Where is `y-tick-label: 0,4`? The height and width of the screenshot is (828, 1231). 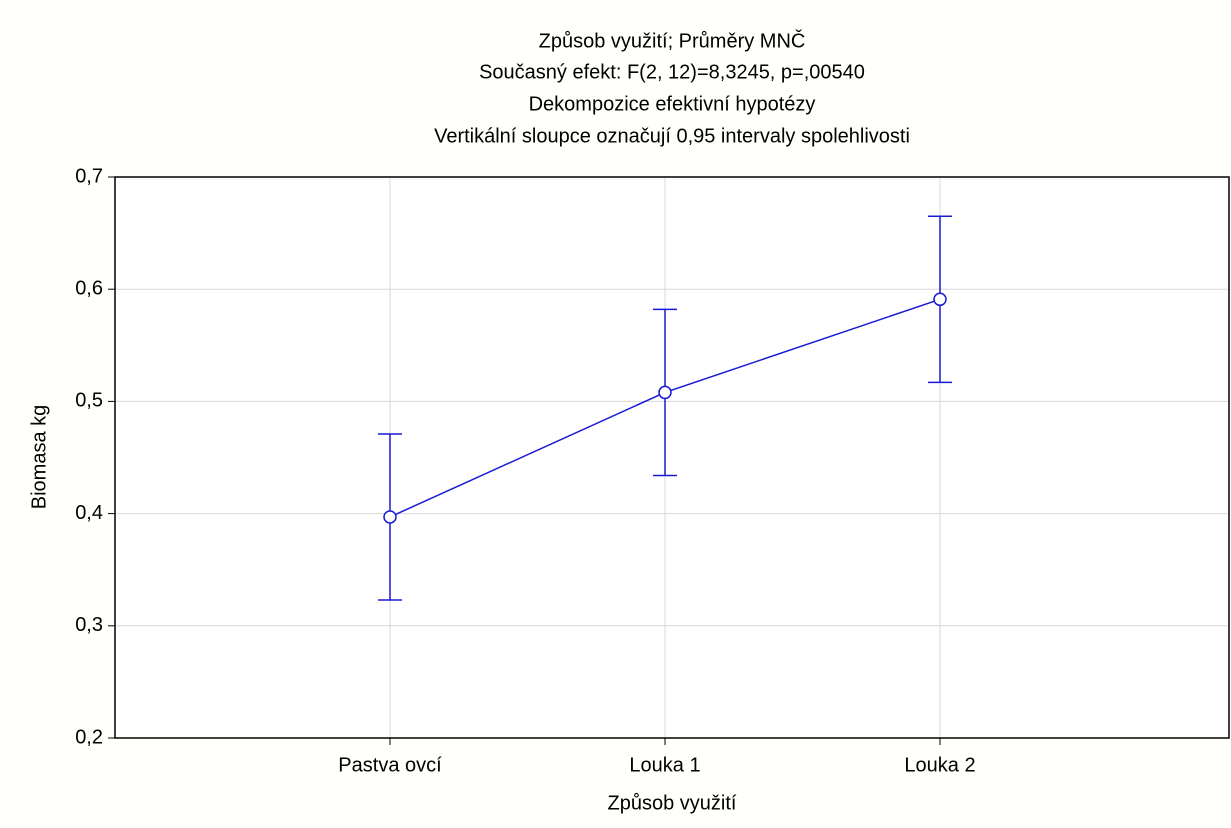 y-tick-label: 0,4 is located at coordinates (89, 513).